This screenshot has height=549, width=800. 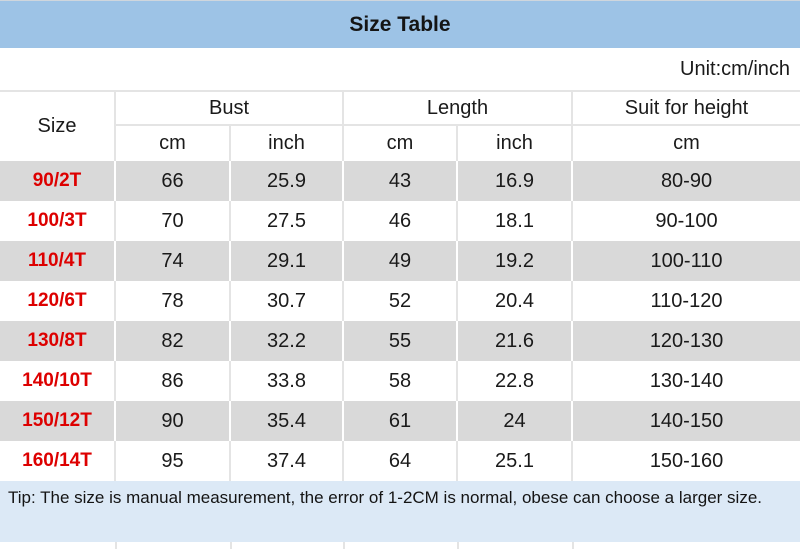 I want to click on page-title: Size Table, so click(x=400, y=24).